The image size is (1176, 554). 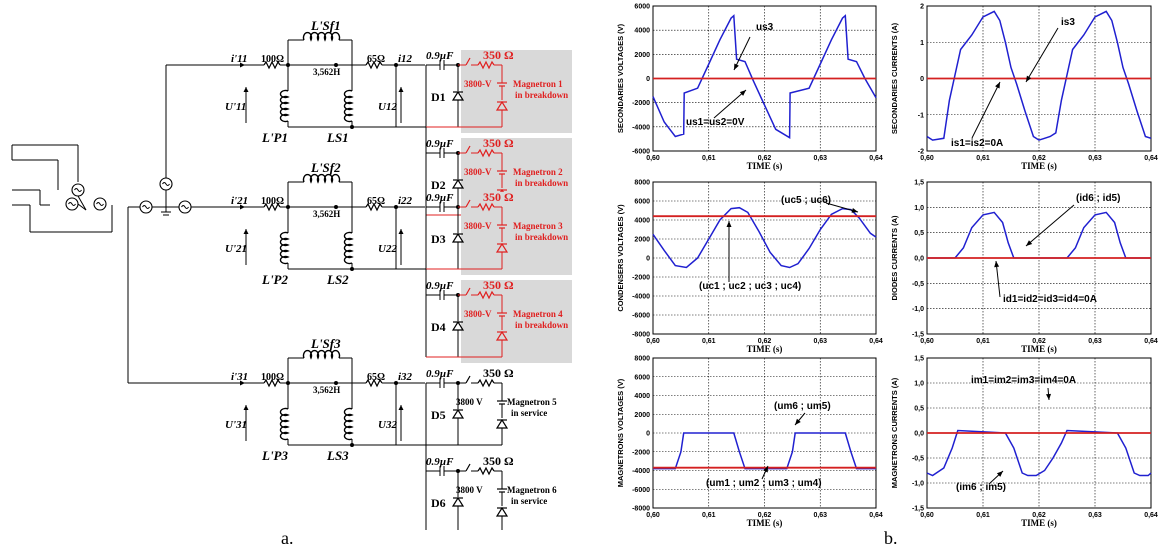 I want to click on annotation-label: (um6 ; um5), so click(x=802, y=406).